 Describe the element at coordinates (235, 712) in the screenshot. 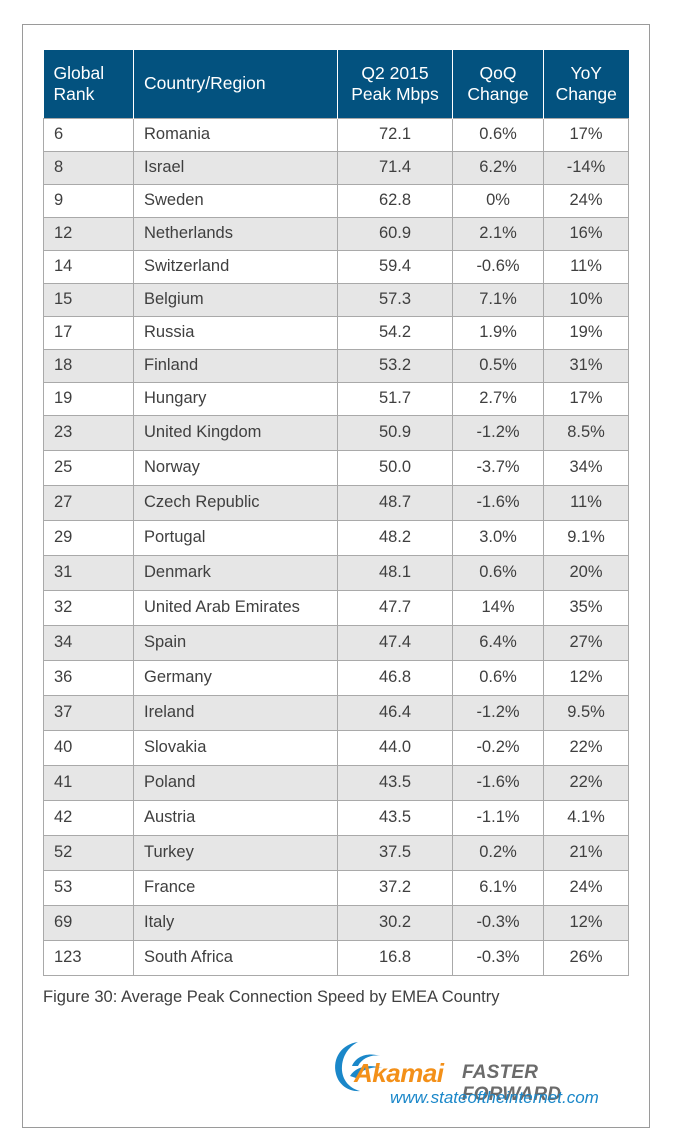

I see `country-cell: Ireland` at that location.